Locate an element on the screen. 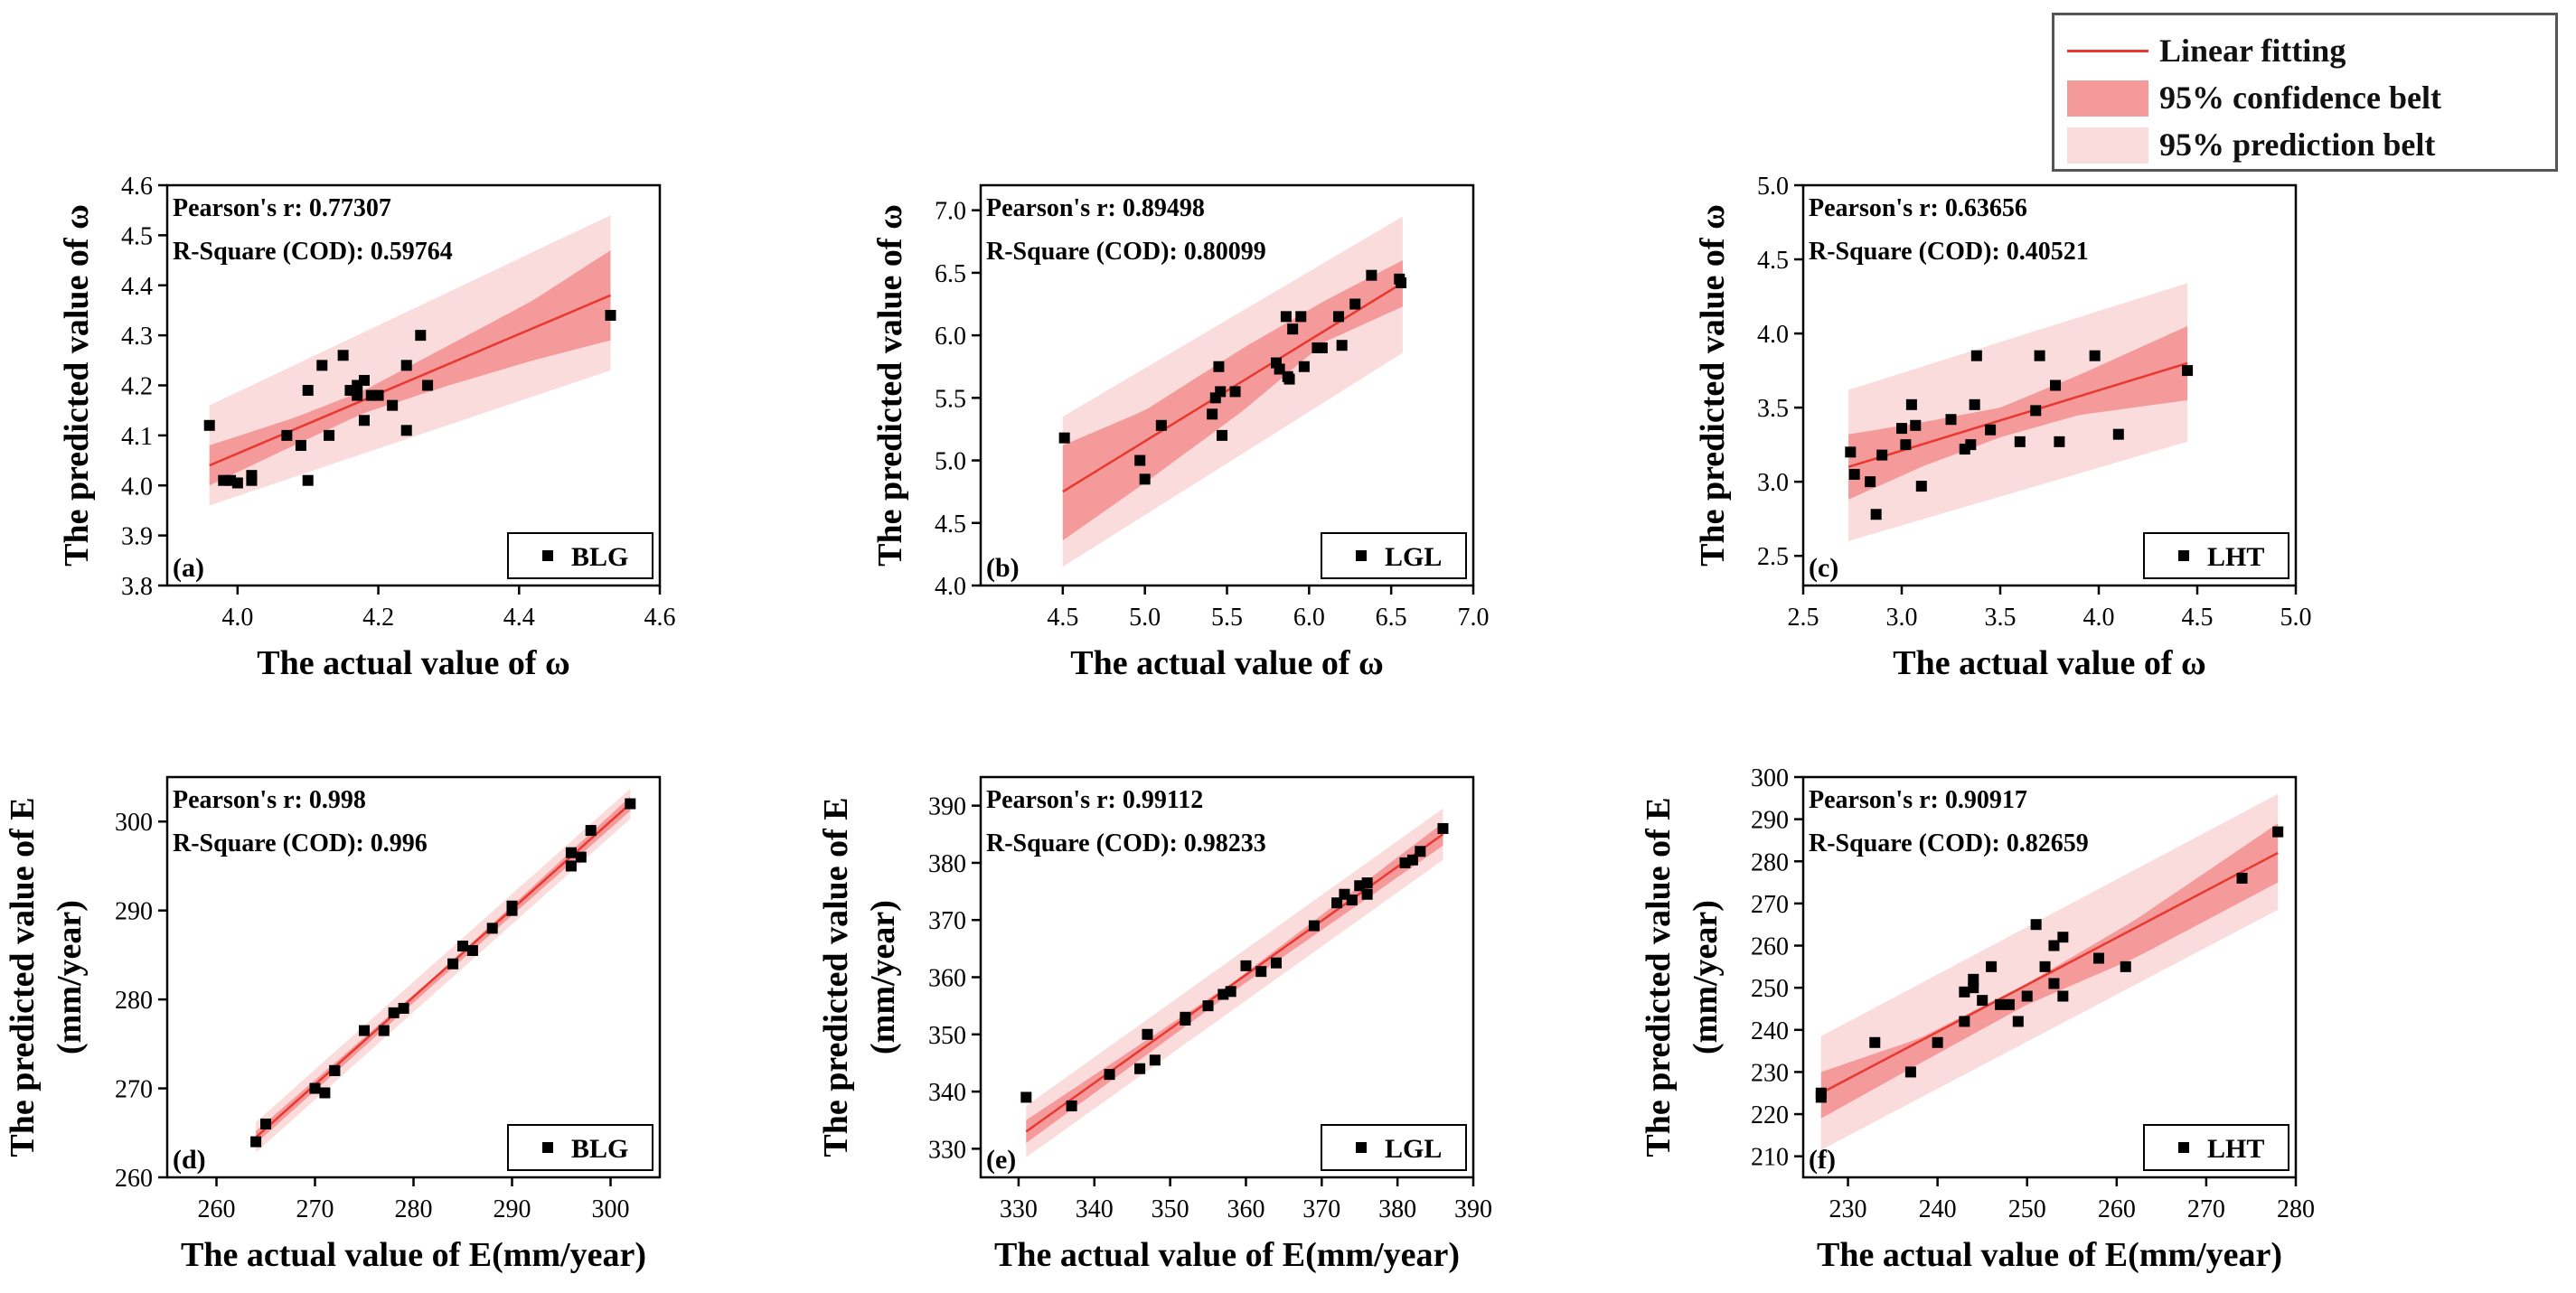  x-tick-label: 3.0 is located at coordinates (1902, 618).